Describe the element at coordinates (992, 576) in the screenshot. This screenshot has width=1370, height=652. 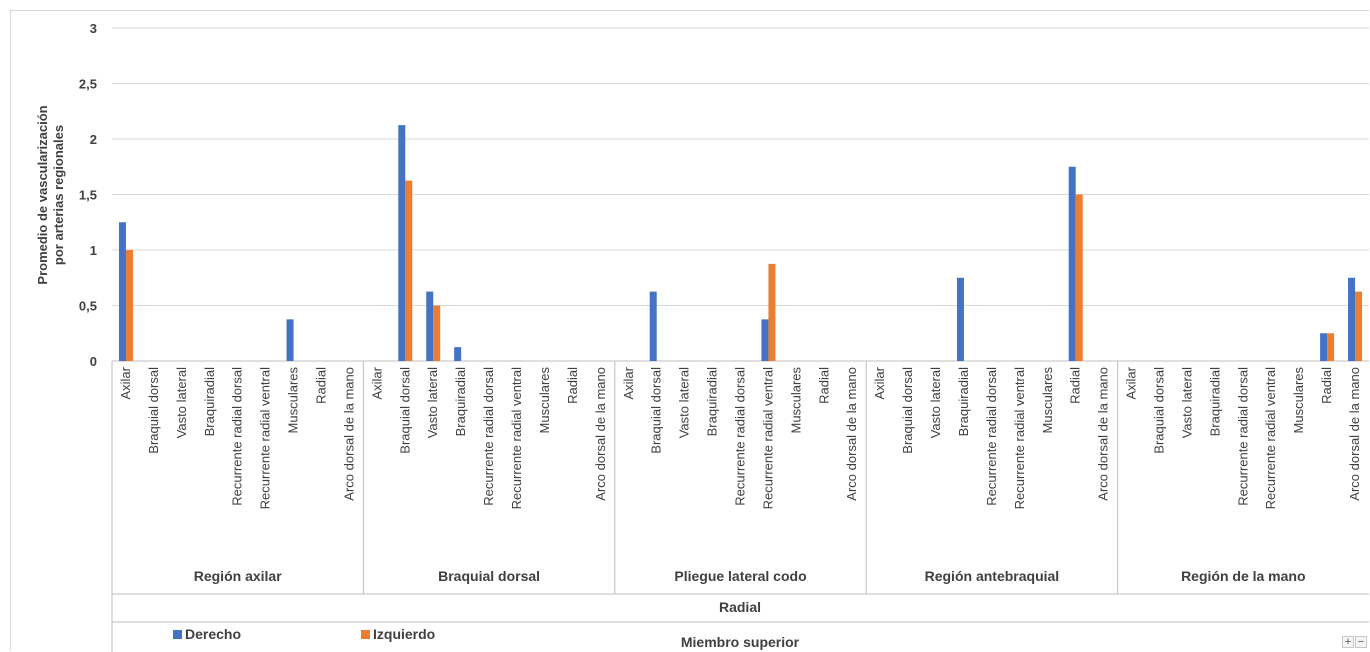
I see `group-label: Región antebraquial` at that location.